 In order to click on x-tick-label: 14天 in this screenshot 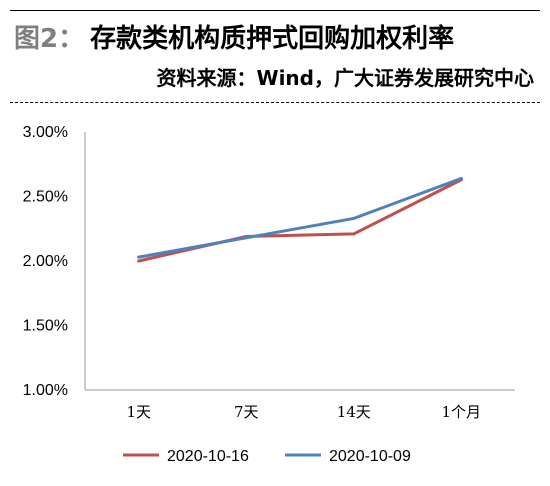, I will do `click(354, 412)`.